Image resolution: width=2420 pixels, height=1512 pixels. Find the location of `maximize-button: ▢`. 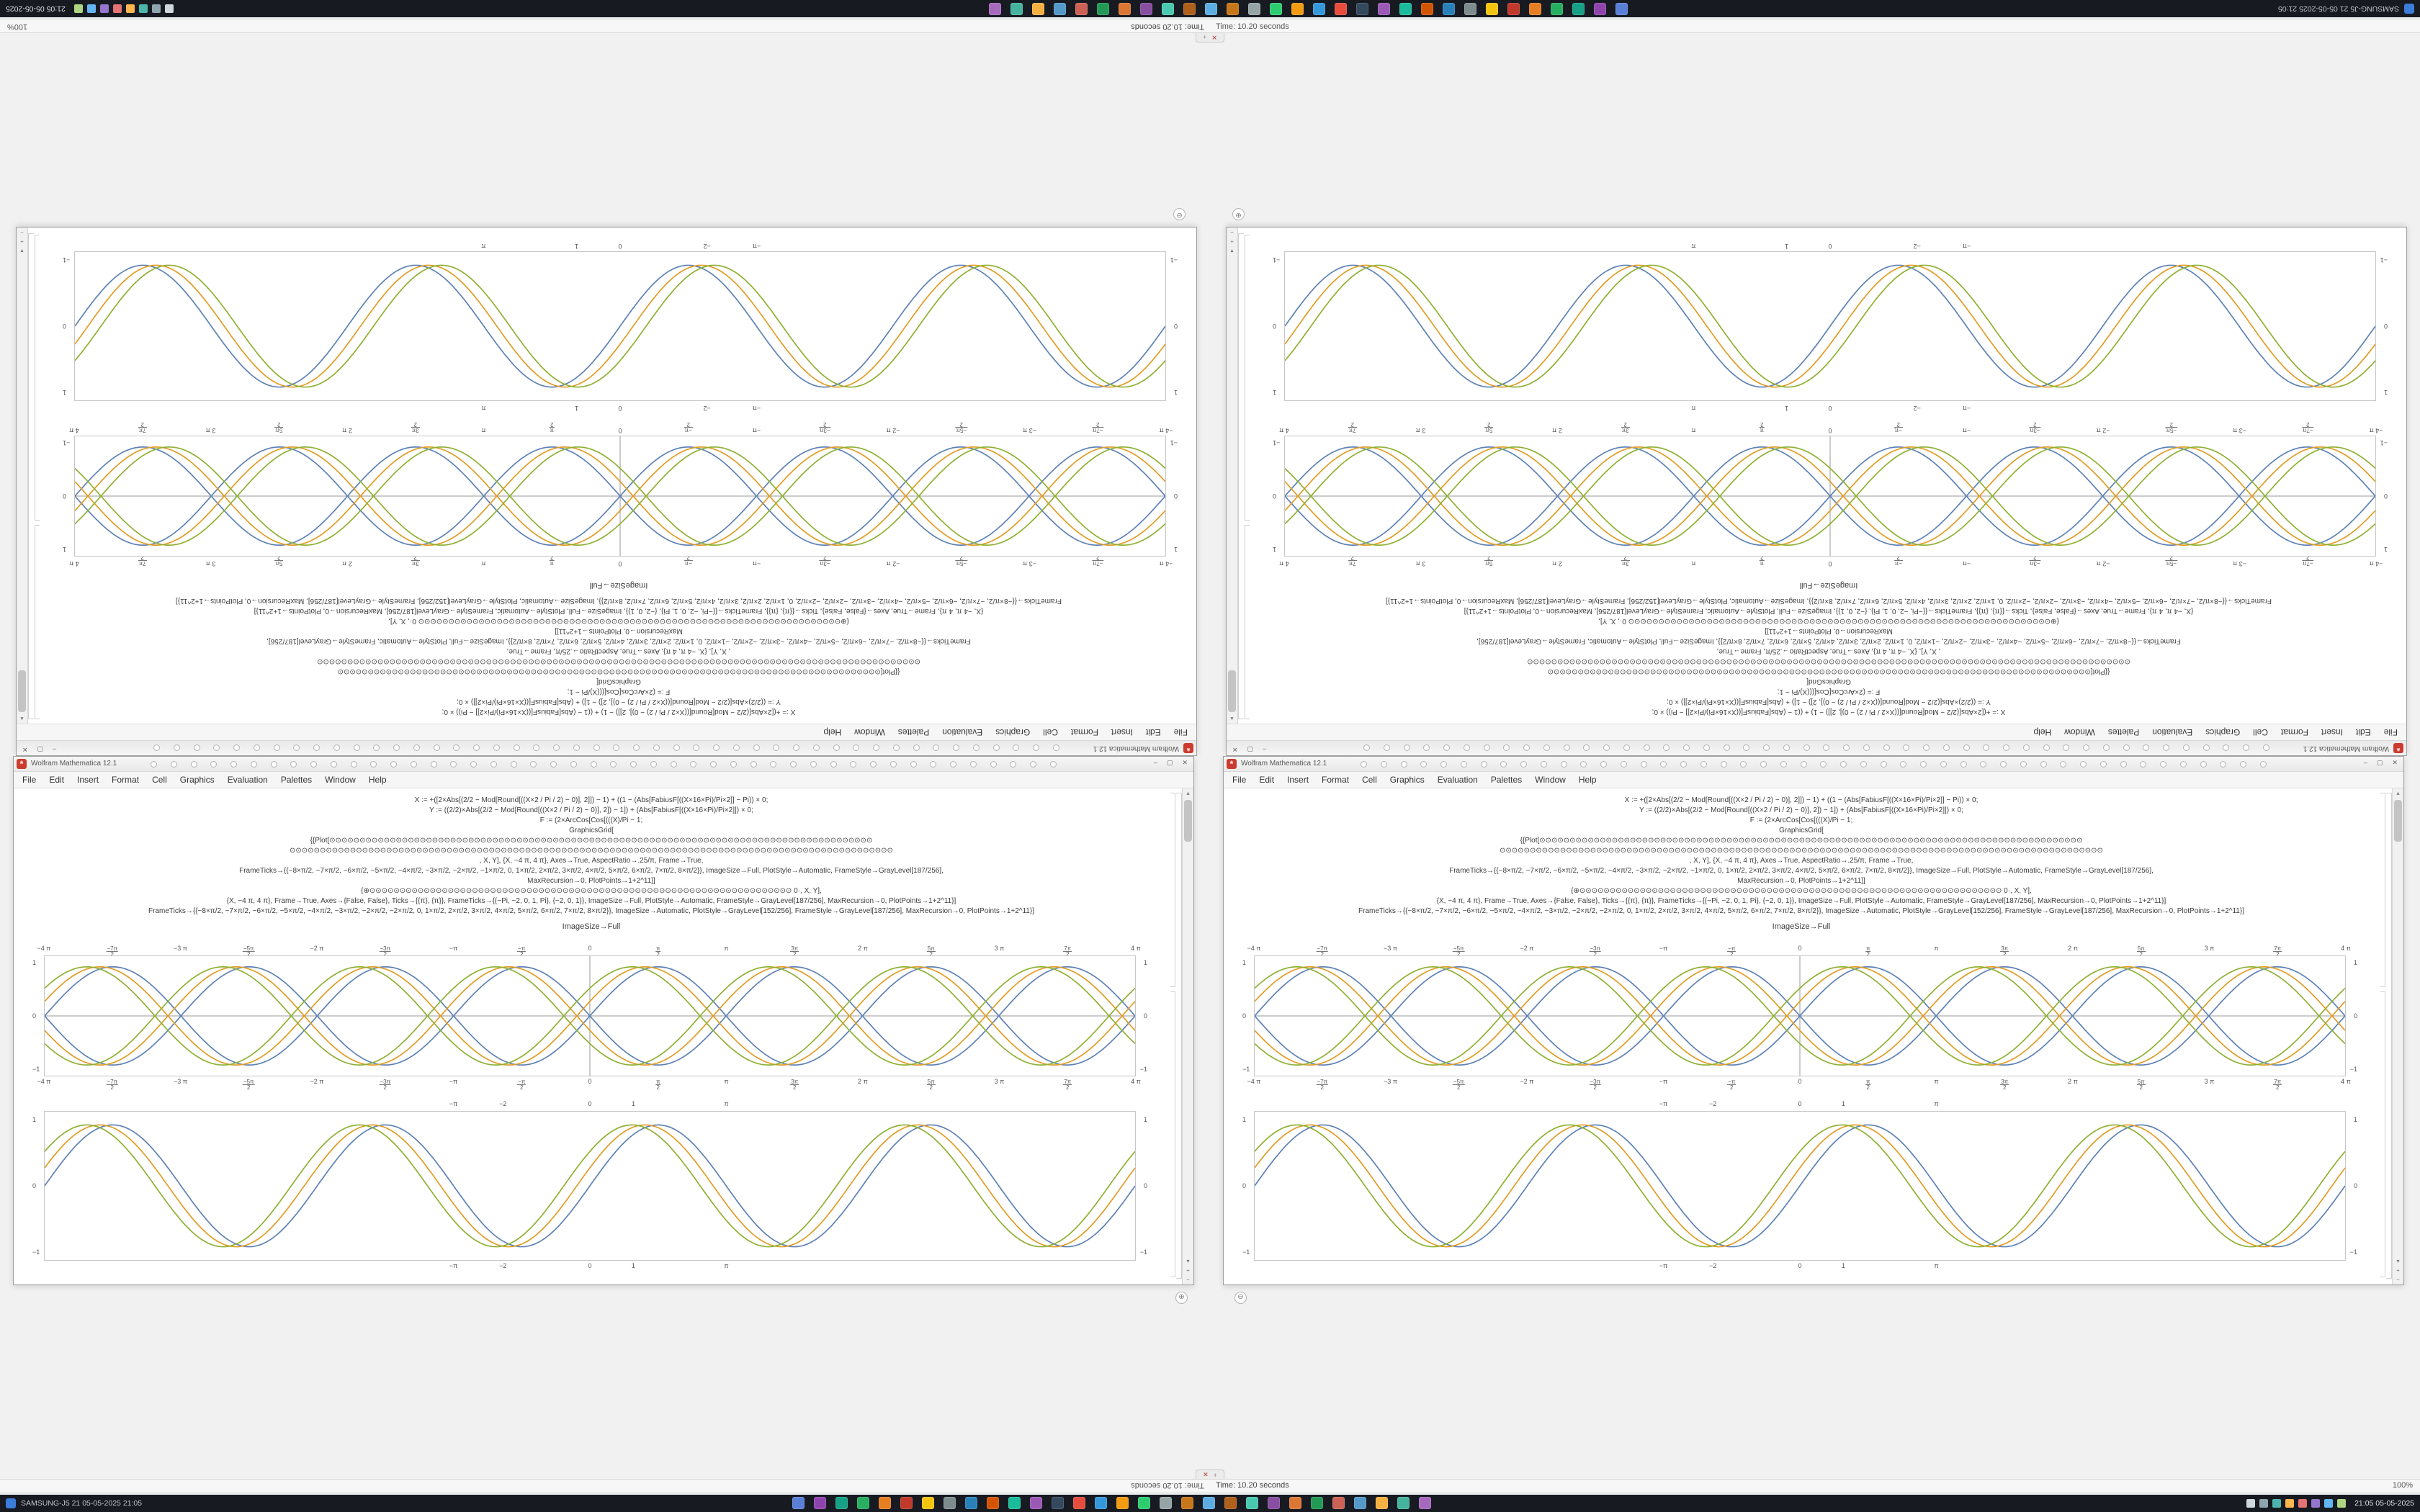

maximize-button: ▢ is located at coordinates (1250, 749).